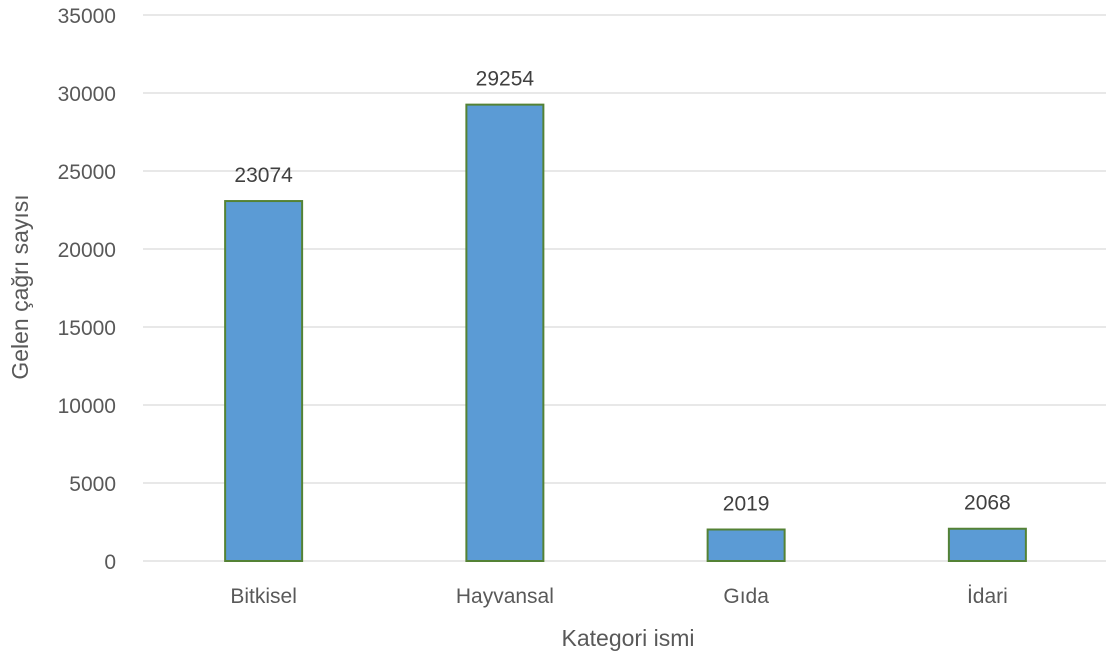  What do you see at coordinates (87, 328) in the screenshot?
I see `y-tick-label: 15000` at bounding box center [87, 328].